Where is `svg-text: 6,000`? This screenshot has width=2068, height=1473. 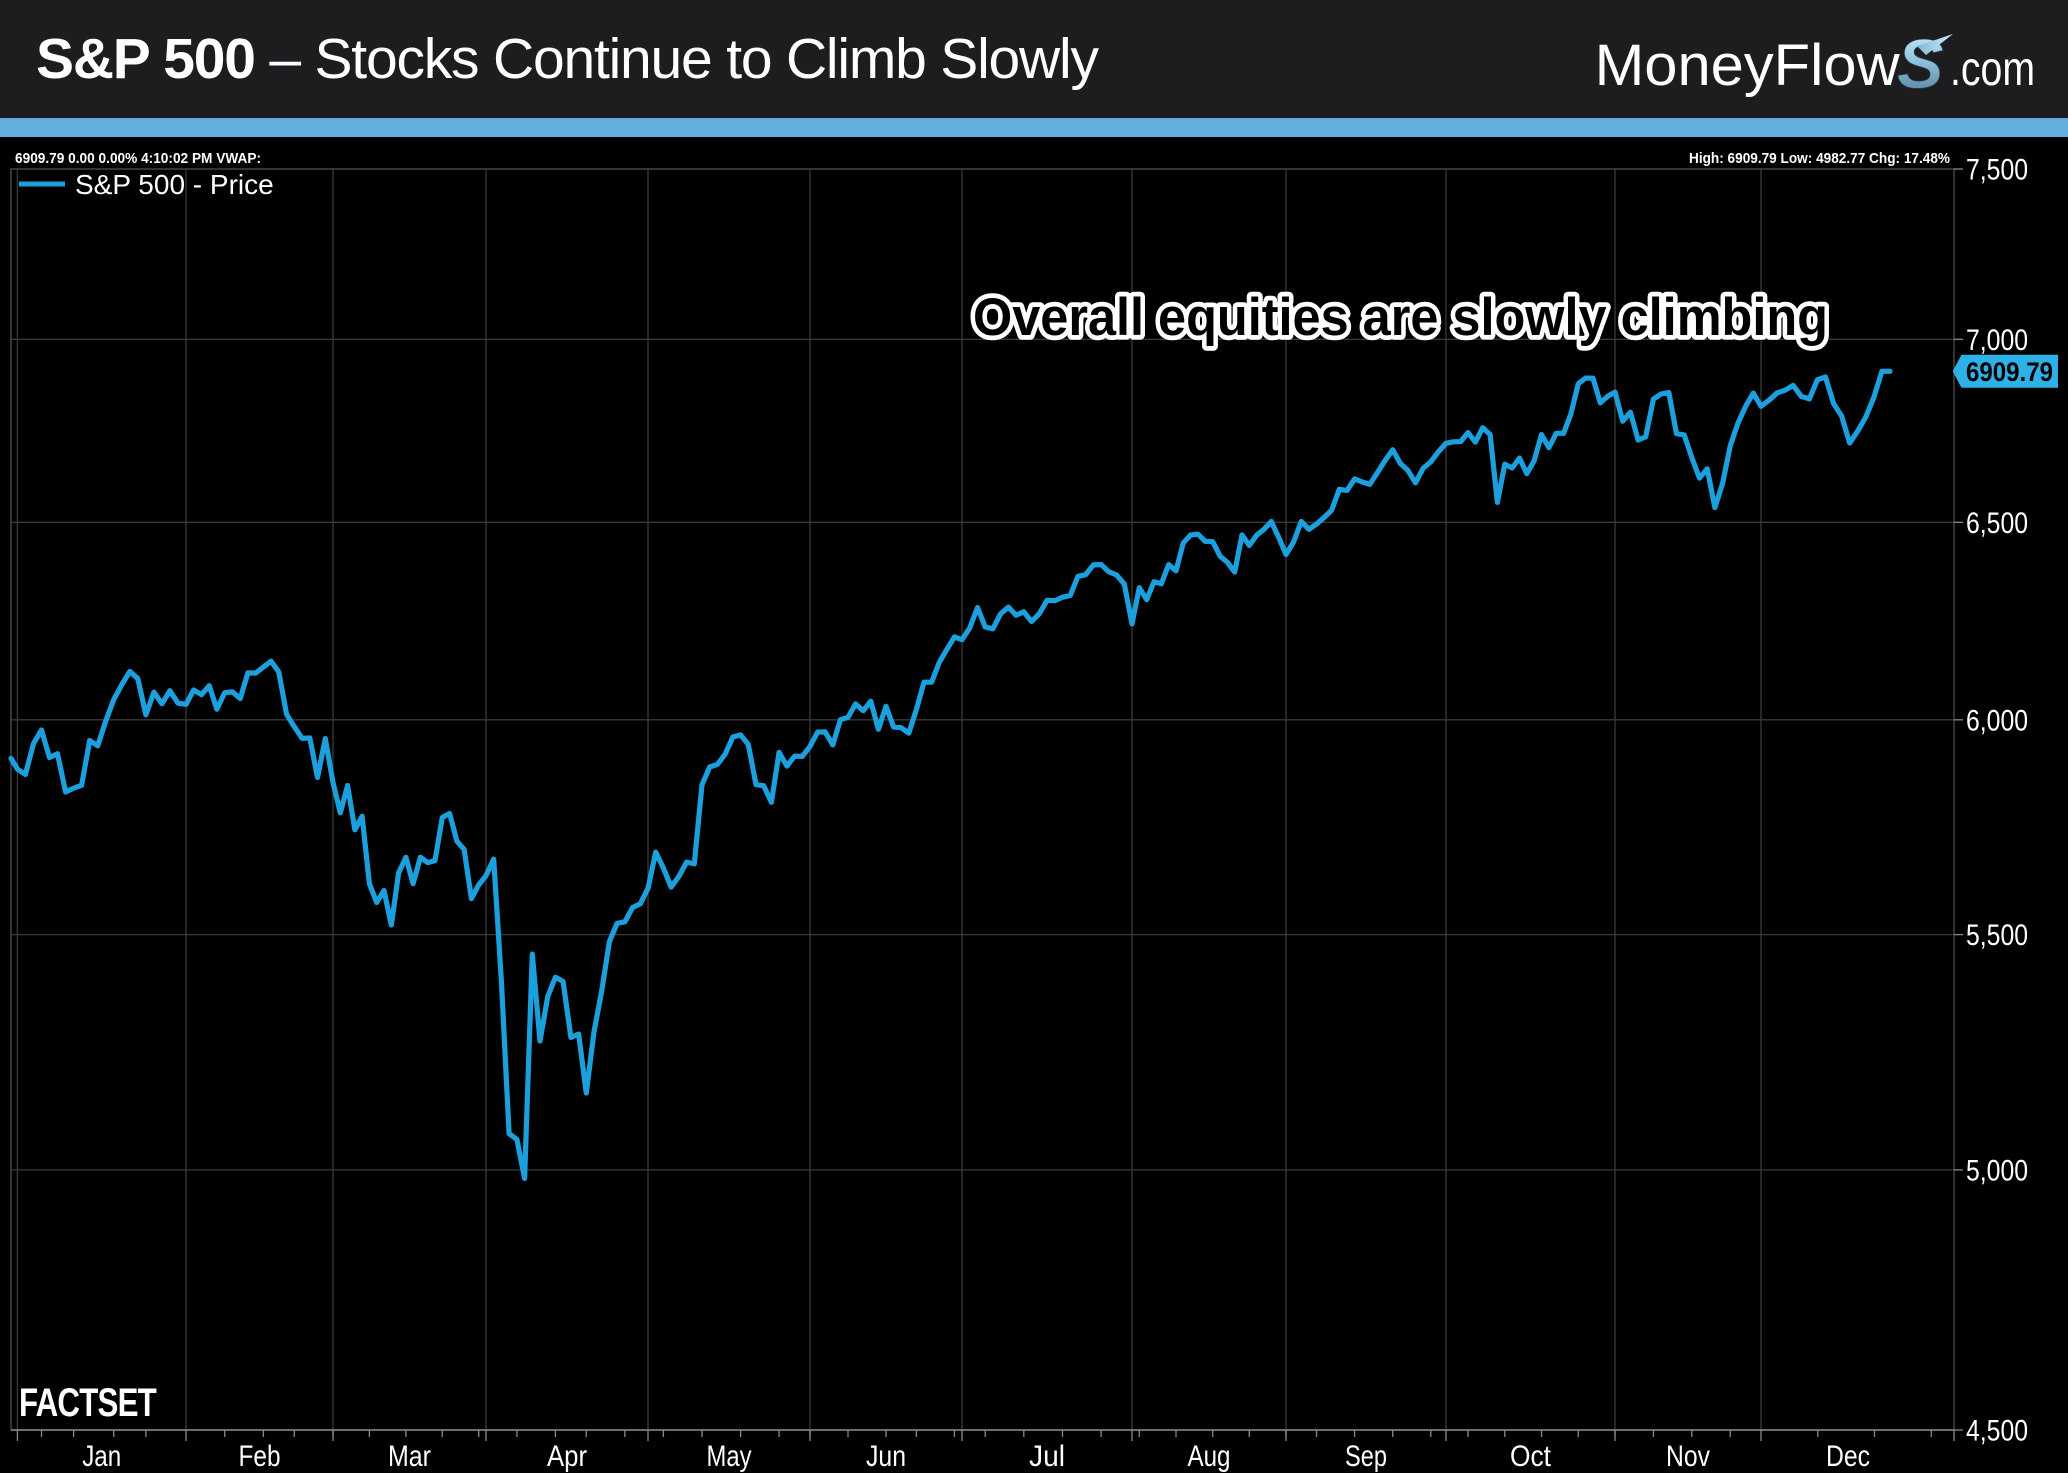 svg-text: 6,000 is located at coordinates (1997, 720).